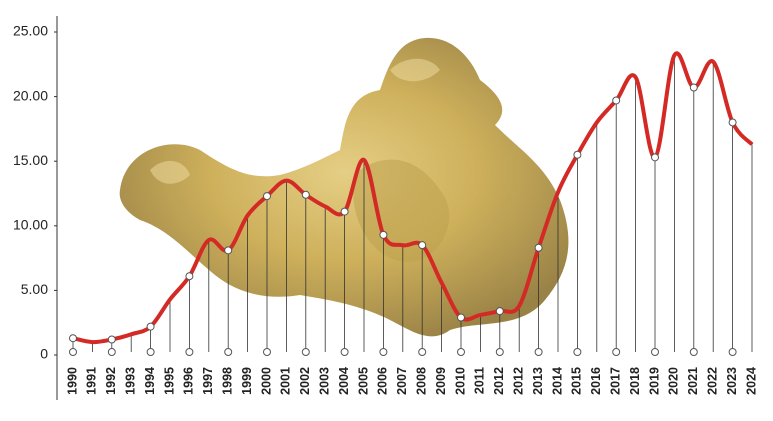 This screenshot has height=421, width=773. What do you see at coordinates (30, 160) in the screenshot?
I see `y-tick-label: 15.00` at bounding box center [30, 160].